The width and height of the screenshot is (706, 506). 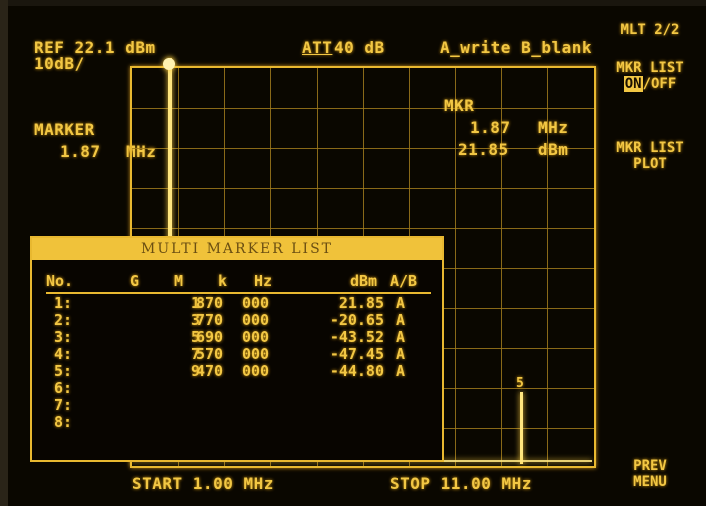 I want to click on screen-bezel-left, so click(x=4, y=253).